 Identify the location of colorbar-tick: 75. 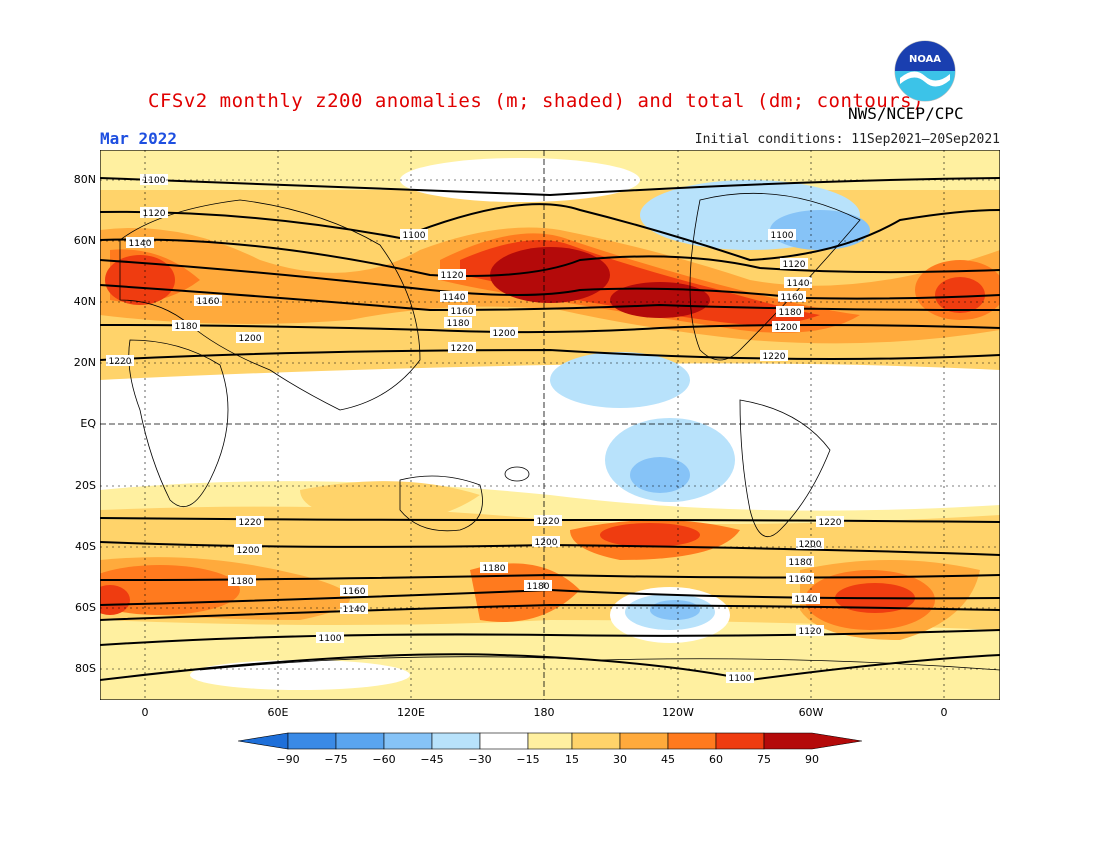
(764, 759).